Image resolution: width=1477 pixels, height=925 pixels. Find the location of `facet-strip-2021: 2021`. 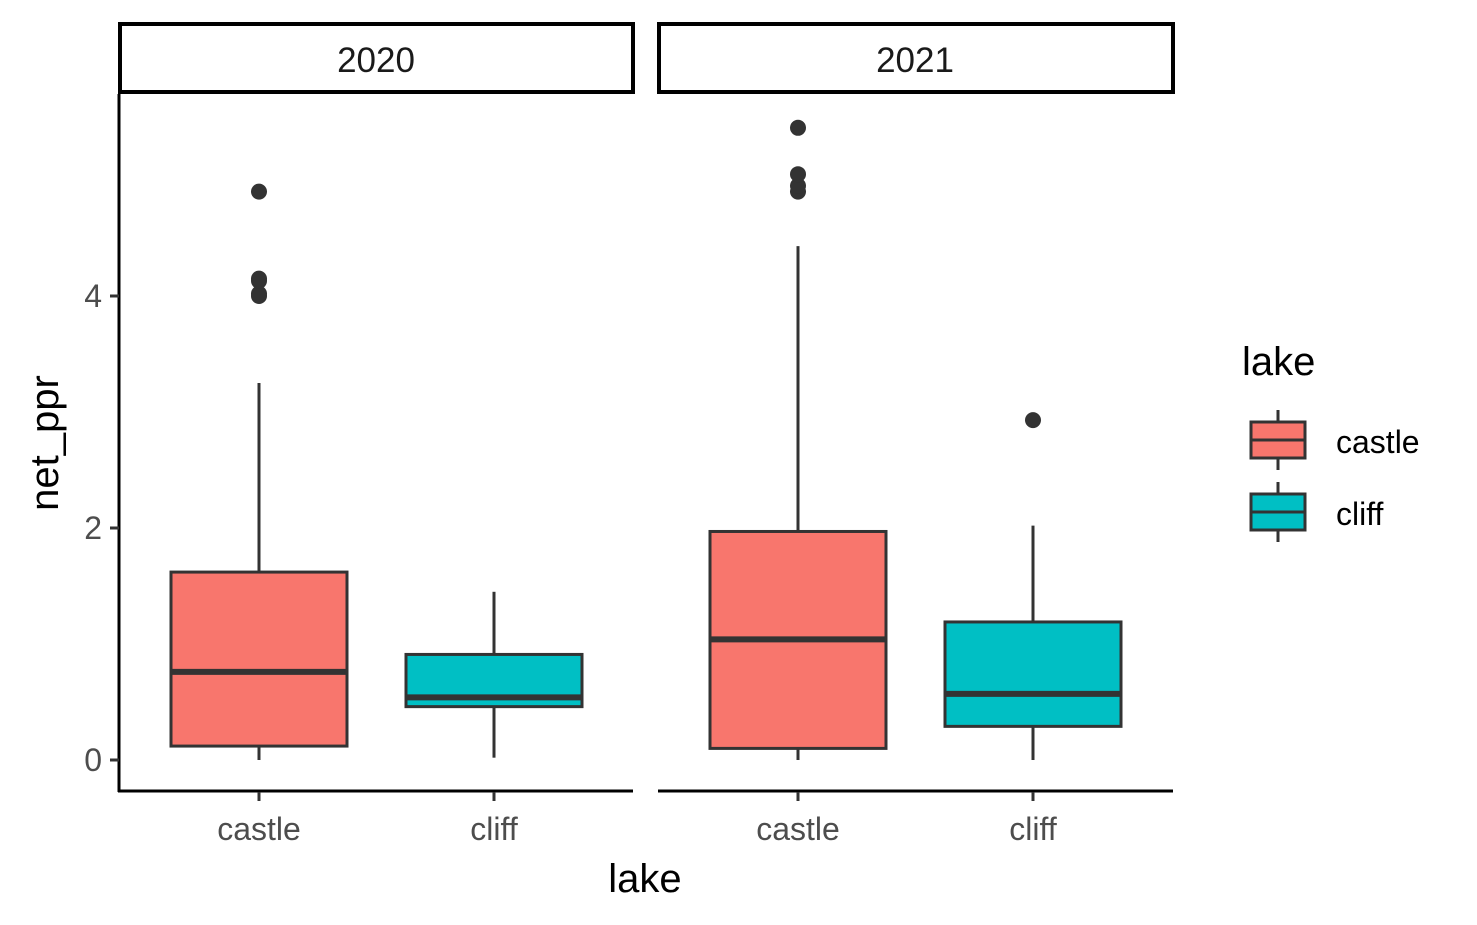

facet-strip-2021: 2021 is located at coordinates (916, 58).